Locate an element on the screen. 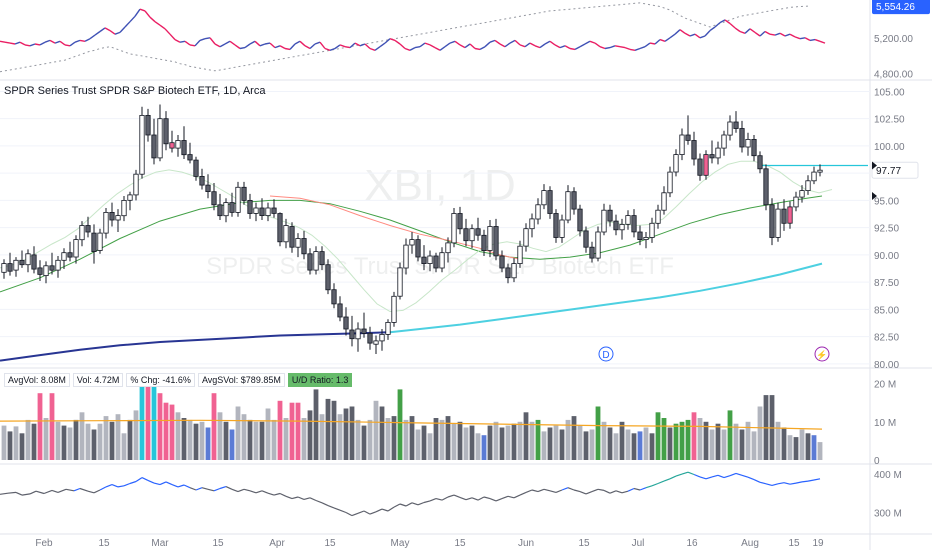  dividend-marker-label: D is located at coordinates (605, 355).